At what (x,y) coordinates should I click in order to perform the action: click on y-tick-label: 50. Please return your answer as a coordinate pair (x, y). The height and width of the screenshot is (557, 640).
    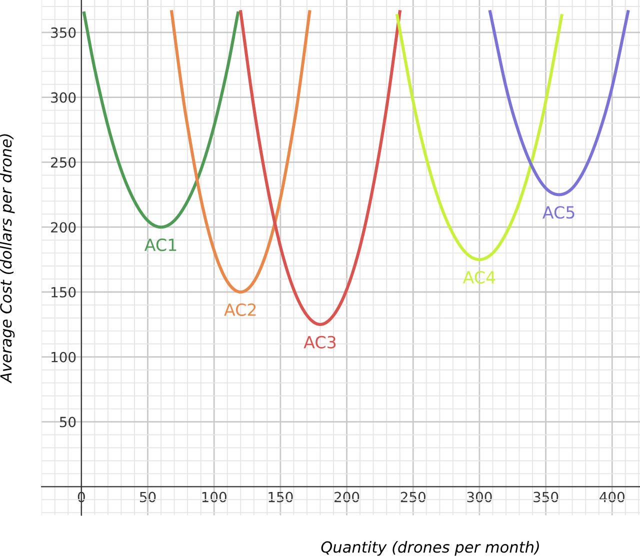
    Looking at the image, I should click on (68, 422).